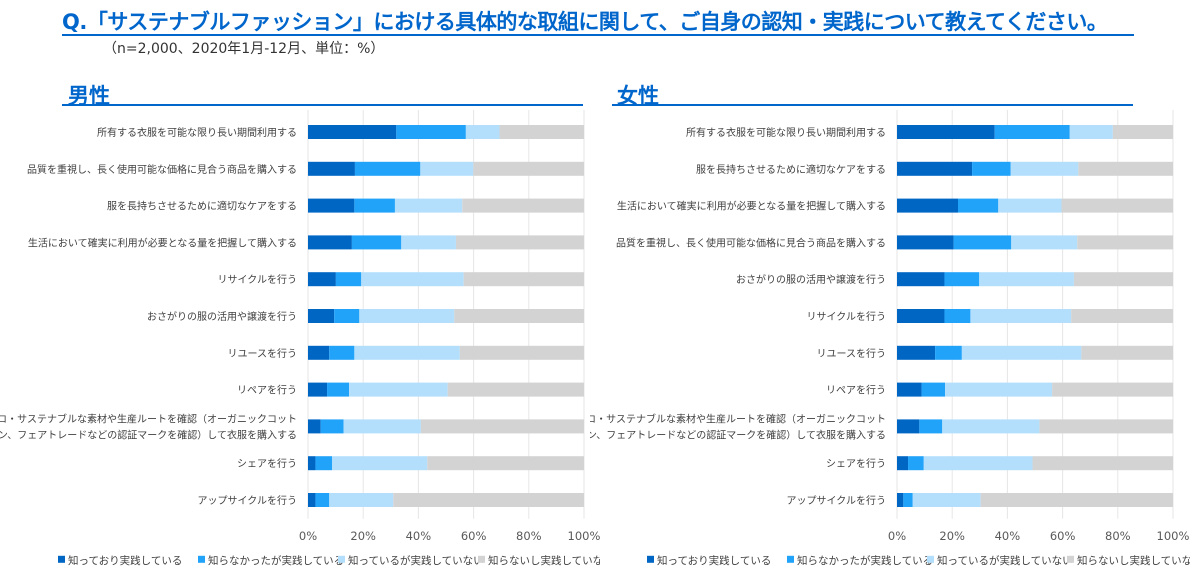  I want to click on legend-label: 知っているが実践していない, so click(416, 560).